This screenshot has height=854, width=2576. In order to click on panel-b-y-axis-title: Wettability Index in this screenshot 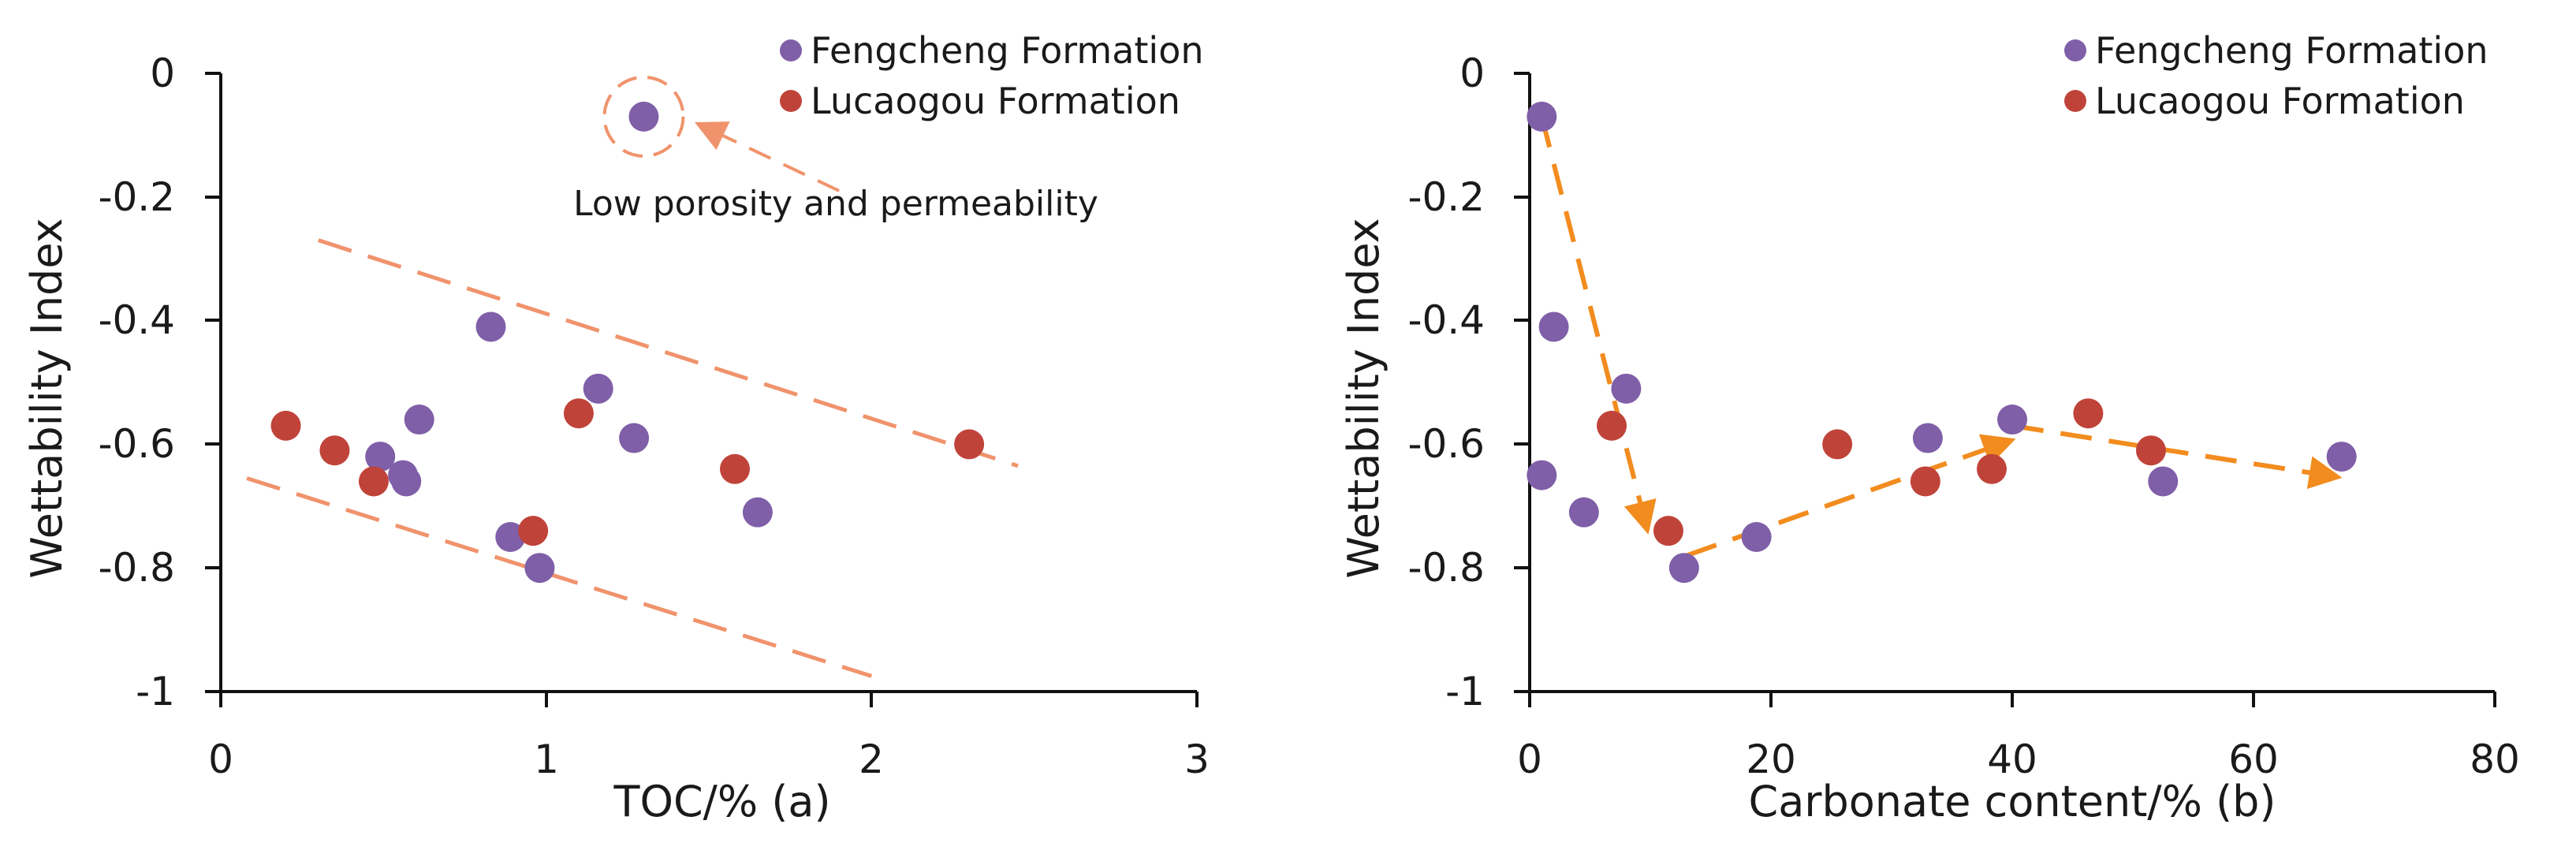, I will do `click(1364, 398)`.